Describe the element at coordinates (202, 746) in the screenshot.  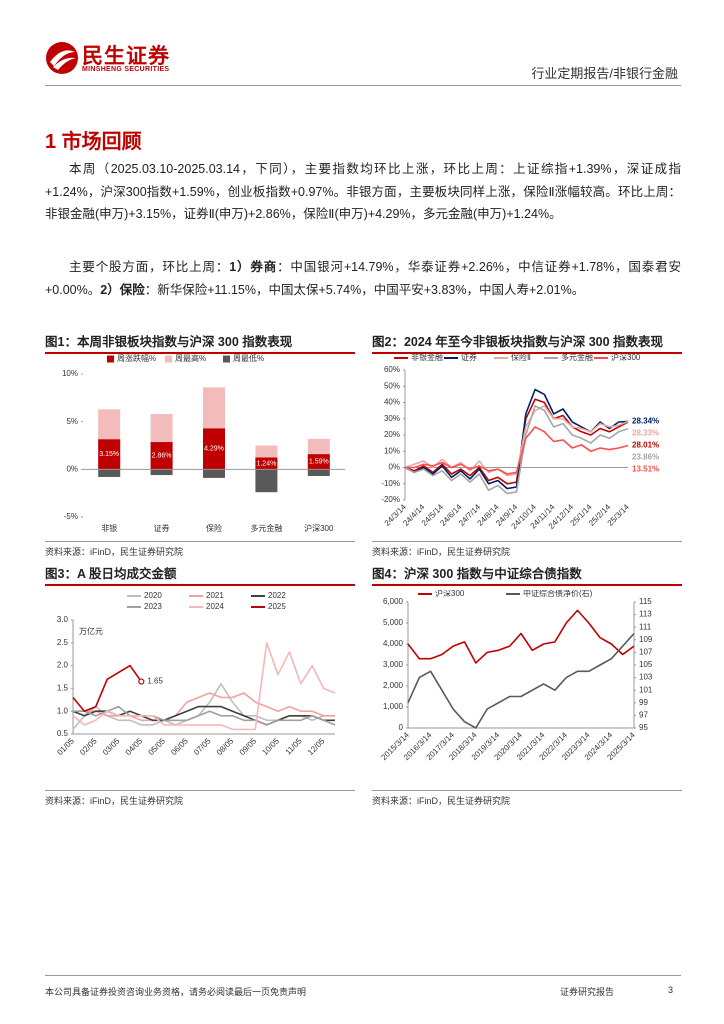
I see `x-tick-label: 07/05` at that location.